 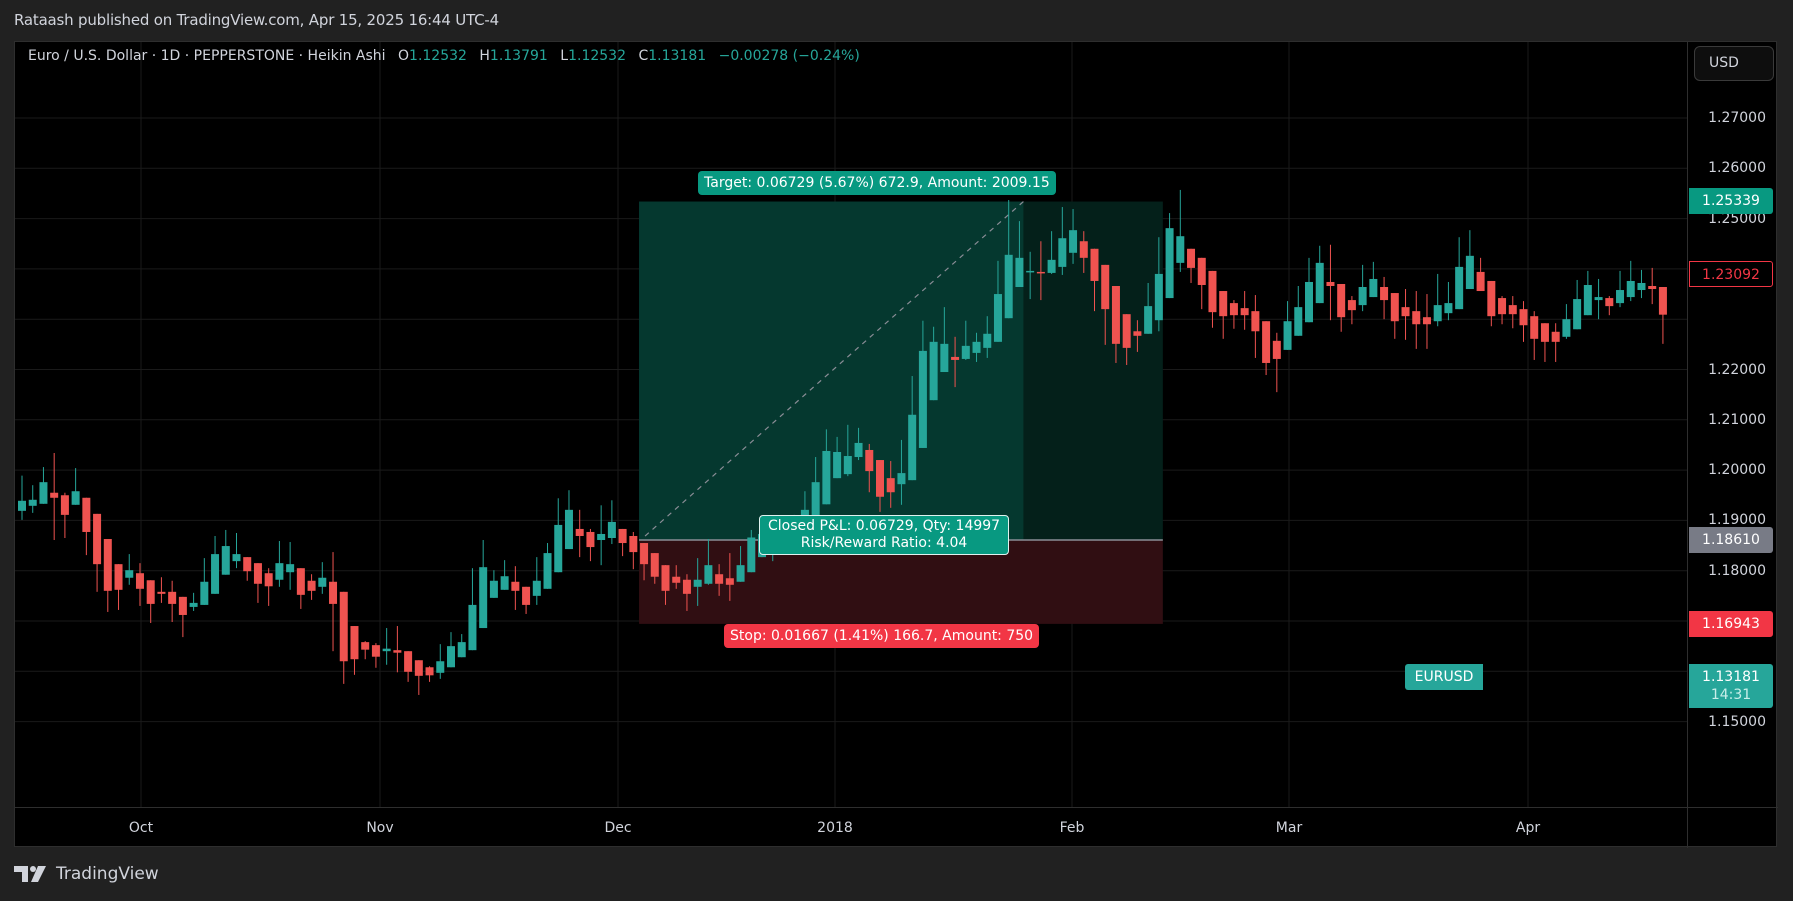 What do you see at coordinates (1737, 369) in the screenshot?
I see `price-tick: 1.22000` at bounding box center [1737, 369].